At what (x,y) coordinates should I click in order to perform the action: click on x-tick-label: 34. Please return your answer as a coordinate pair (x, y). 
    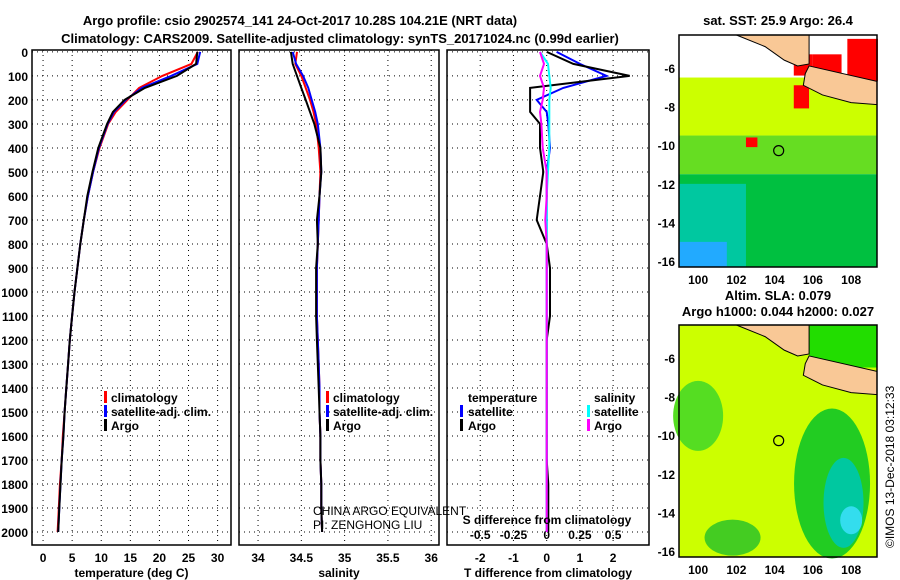
    Looking at the image, I should click on (258, 558).